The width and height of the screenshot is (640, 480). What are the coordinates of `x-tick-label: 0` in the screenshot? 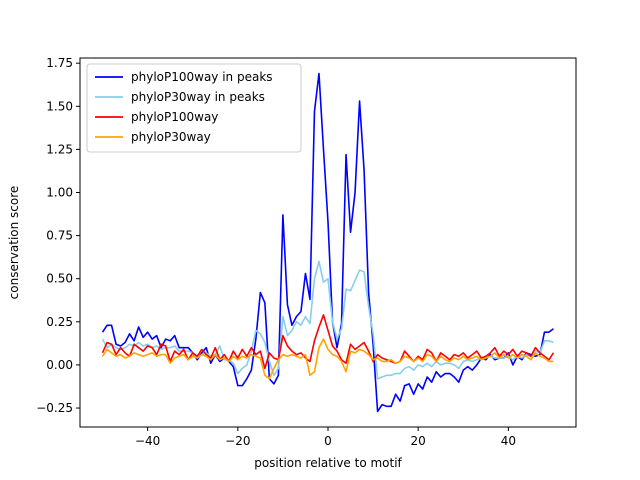 It's located at (328, 441).